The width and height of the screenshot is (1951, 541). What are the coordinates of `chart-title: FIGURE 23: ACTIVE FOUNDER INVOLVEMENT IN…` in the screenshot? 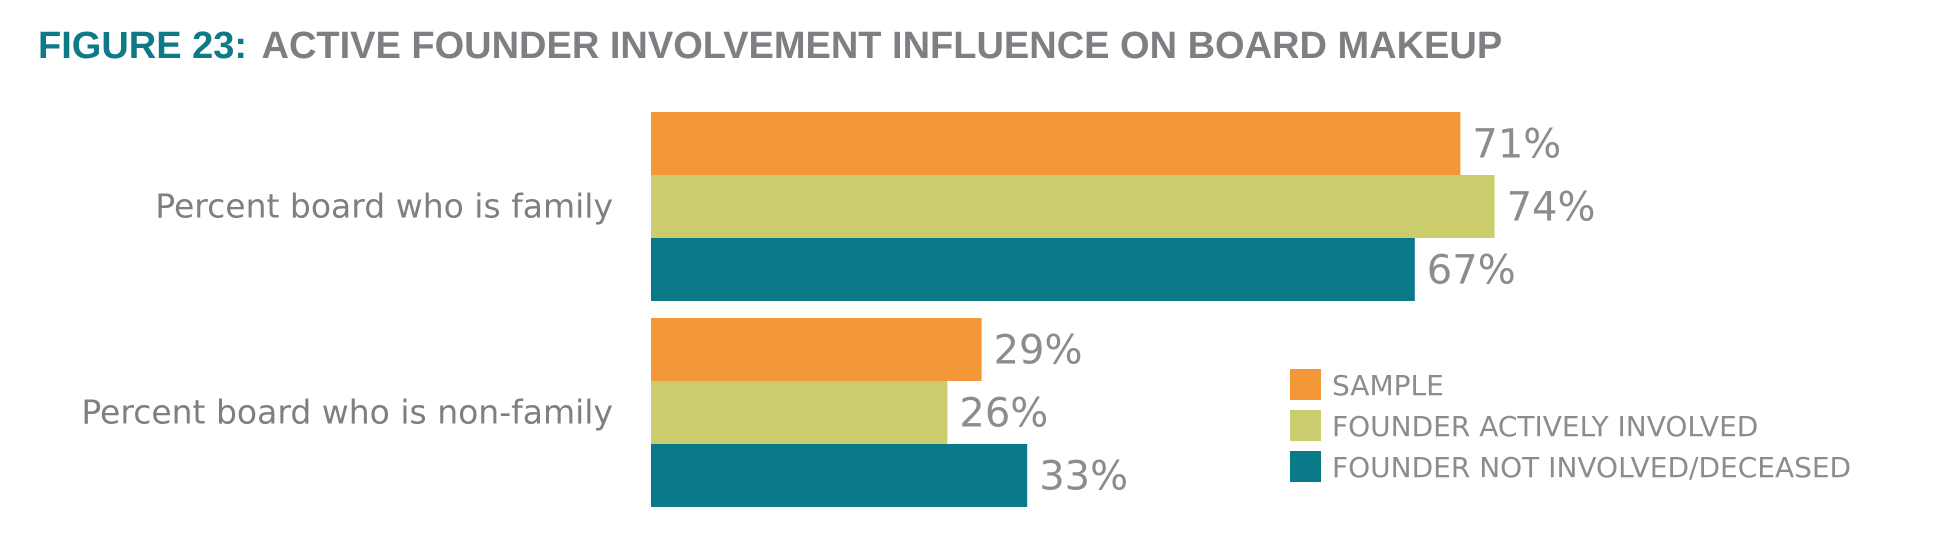 It's located at (770, 46).